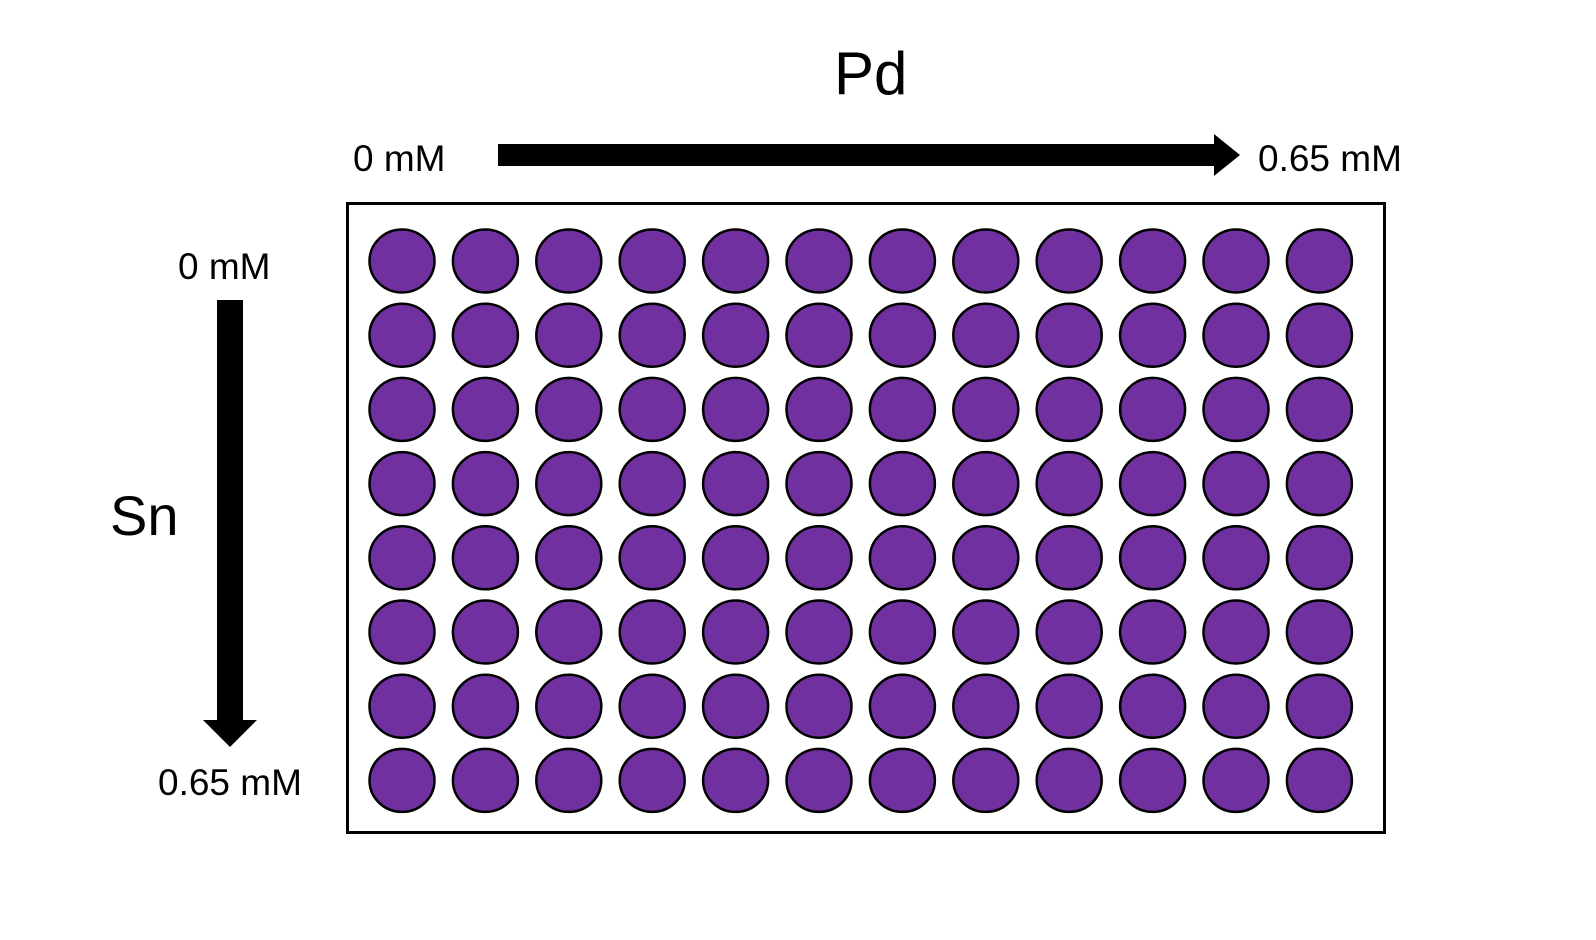 The width and height of the screenshot is (1596, 940). I want to click on well-r6-c9, so click(1069, 632).